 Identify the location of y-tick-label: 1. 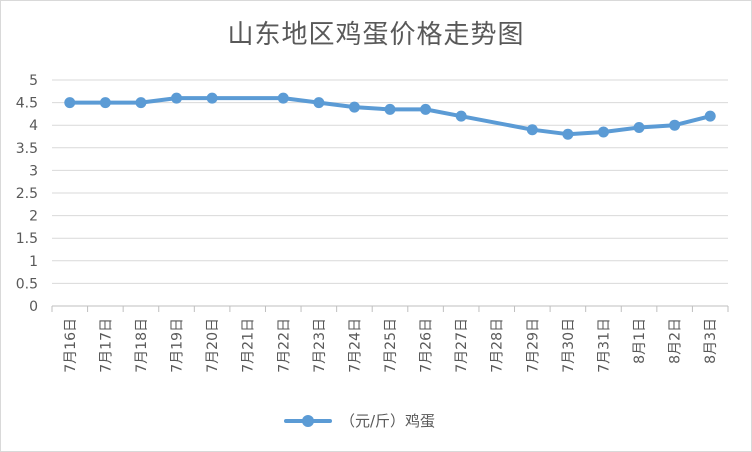
(33, 262).